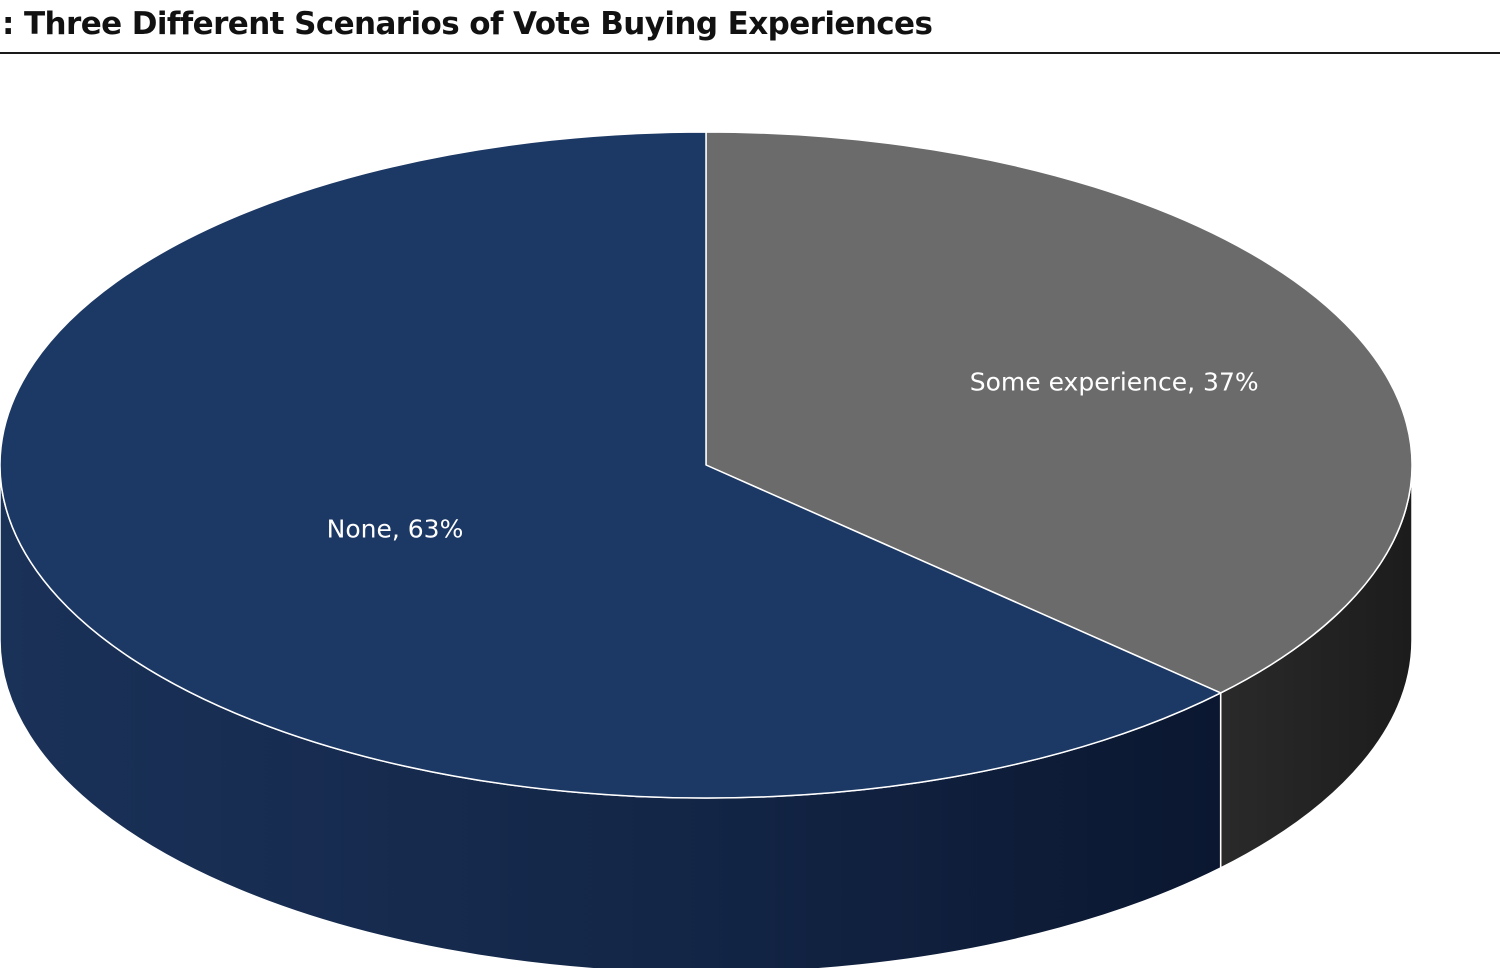  Describe the element at coordinates (1114, 382) in the screenshot. I see `data-label-some-experience: Some experience, 37%` at that location.